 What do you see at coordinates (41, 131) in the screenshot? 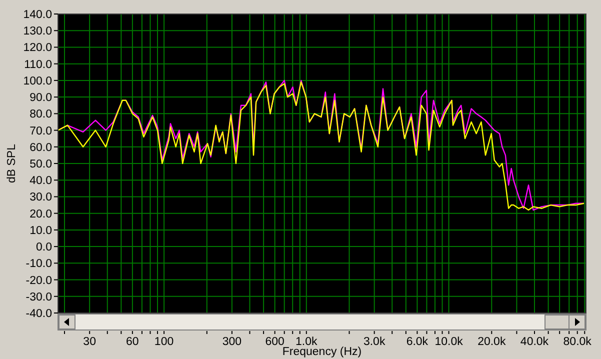
I see `y-tick-label: 70.0` at bounding box center [41, 131].